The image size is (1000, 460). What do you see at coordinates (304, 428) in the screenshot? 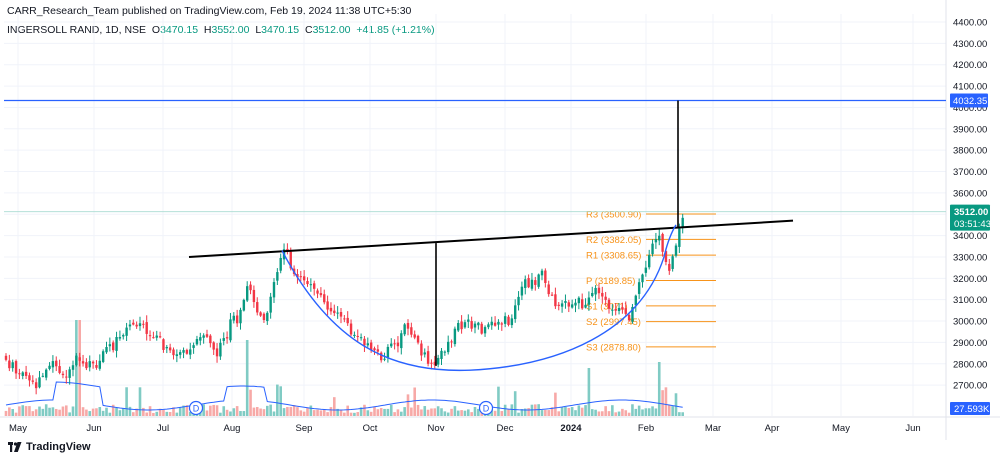
I see `time-tick-label: Sep` at bounding box center [304, 428].